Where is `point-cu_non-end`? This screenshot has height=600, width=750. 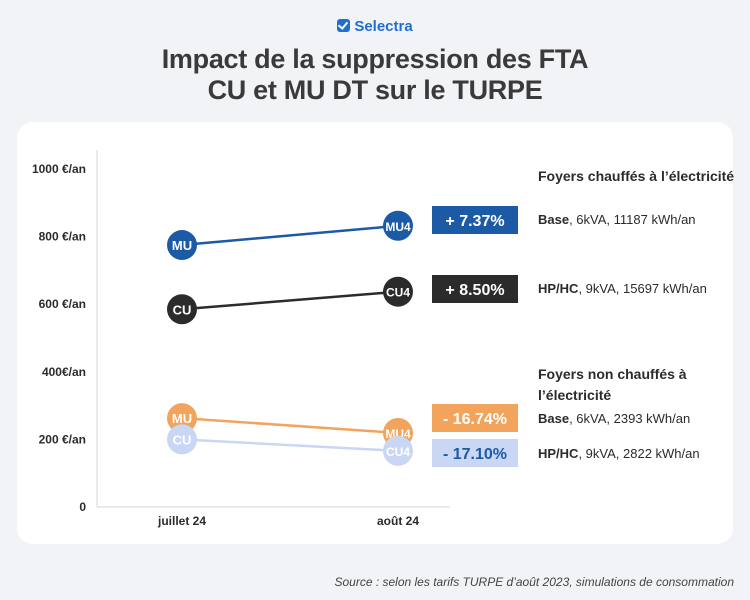
point-cu_non-end is located at coordinates (398, 450).